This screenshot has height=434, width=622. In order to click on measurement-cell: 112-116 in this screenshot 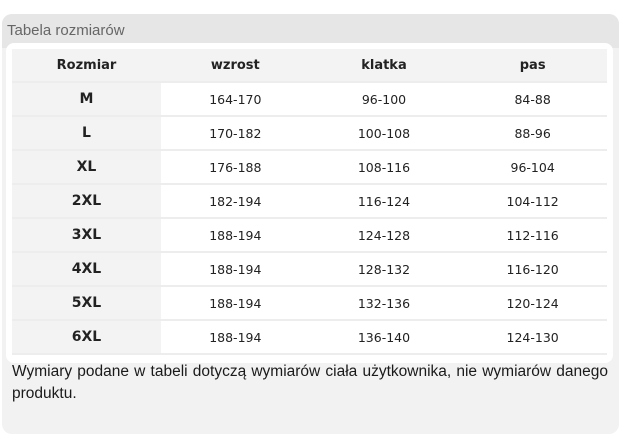, I will do `click(532, 235)`.